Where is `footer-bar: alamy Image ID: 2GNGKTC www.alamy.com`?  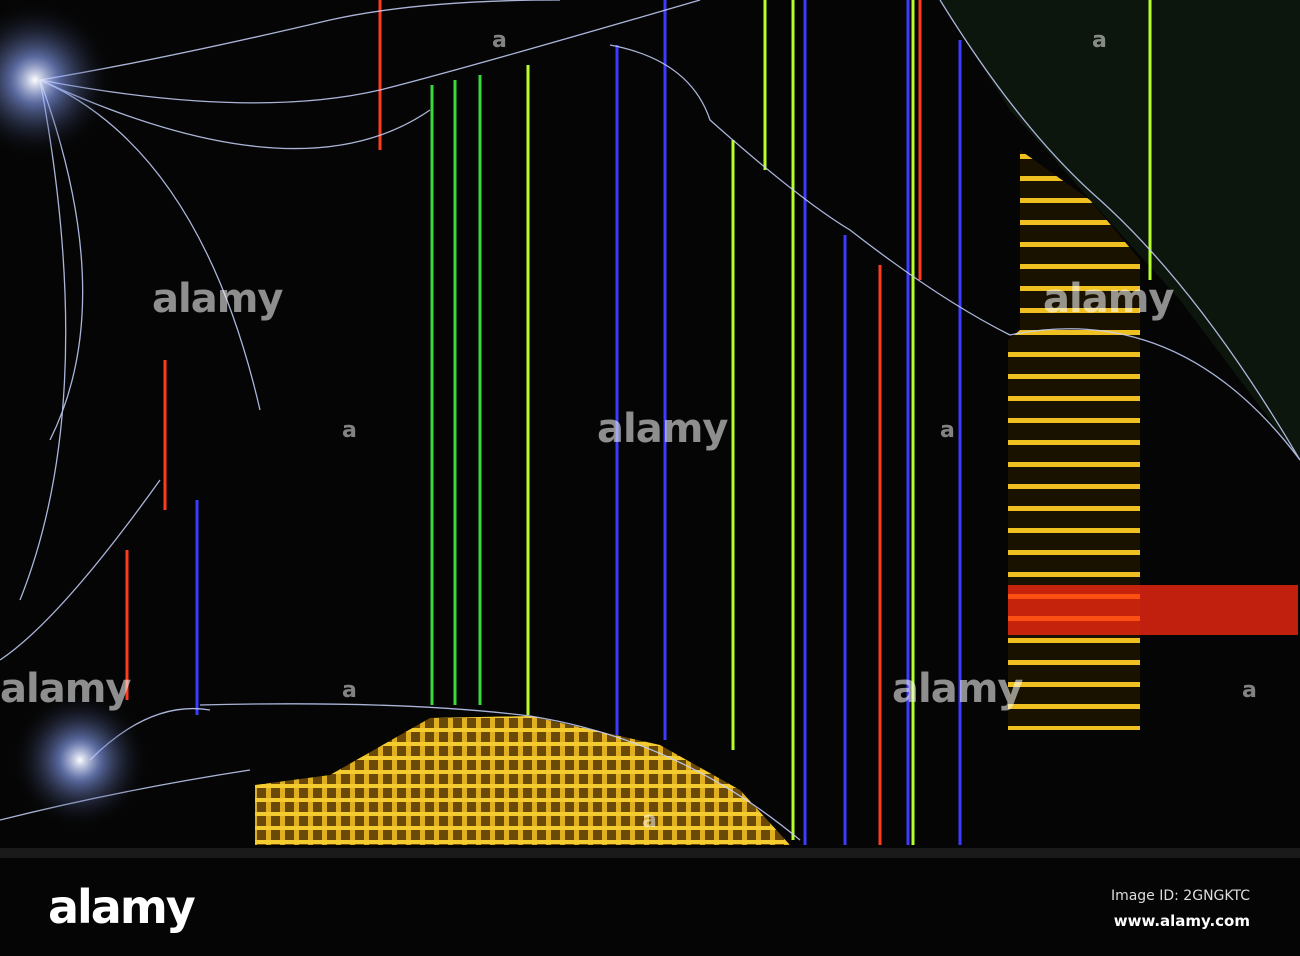 footer-bar: alamy Image ID: 2GNGKTC www.alamy.com is located at coordinates (650, 907).